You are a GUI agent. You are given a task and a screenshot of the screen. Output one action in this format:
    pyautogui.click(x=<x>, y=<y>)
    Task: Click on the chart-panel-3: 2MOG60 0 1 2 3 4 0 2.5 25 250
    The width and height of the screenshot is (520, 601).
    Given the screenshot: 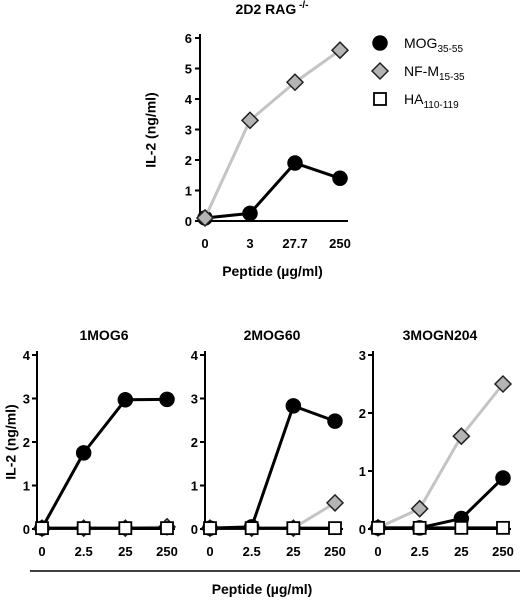 What is the action you would take?
    pyautogui.click(x=268, y=443)
    